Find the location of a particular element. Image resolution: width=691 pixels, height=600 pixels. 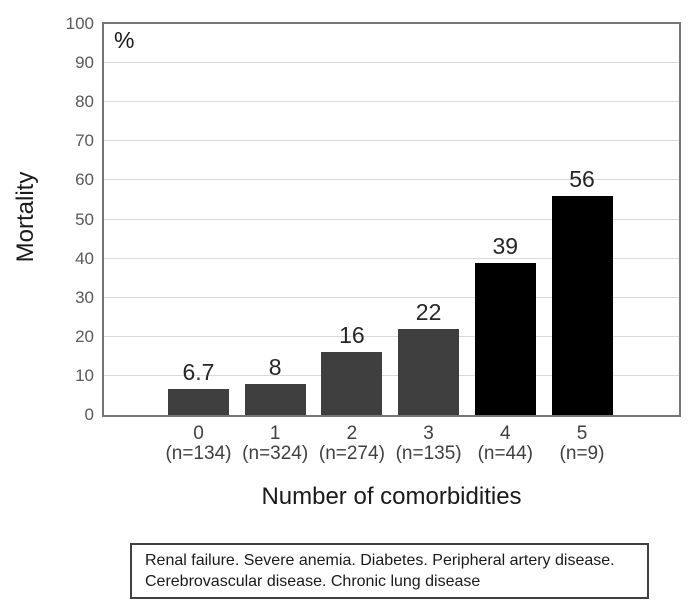

category-label: 3 is located at coordinates (428, 433).